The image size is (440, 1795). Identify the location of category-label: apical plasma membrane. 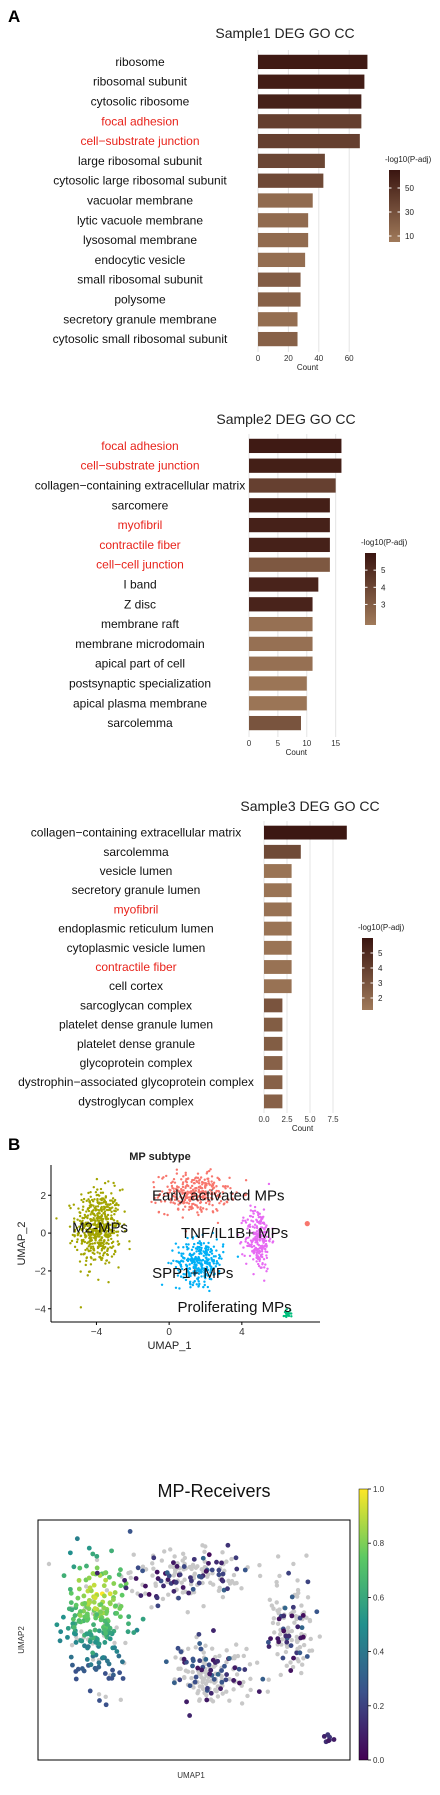
(140, 703).